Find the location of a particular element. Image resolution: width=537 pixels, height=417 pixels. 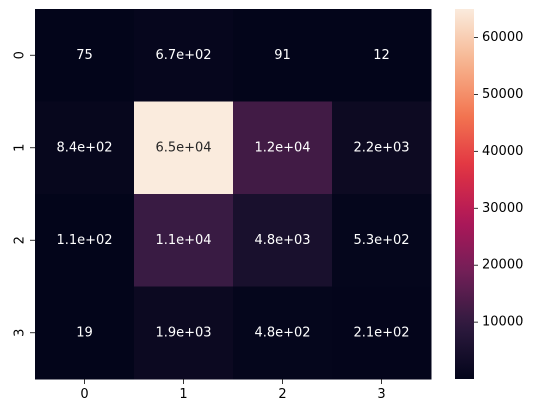

heatmap-cell-r0-c0 is located at coordinates (85, 55).